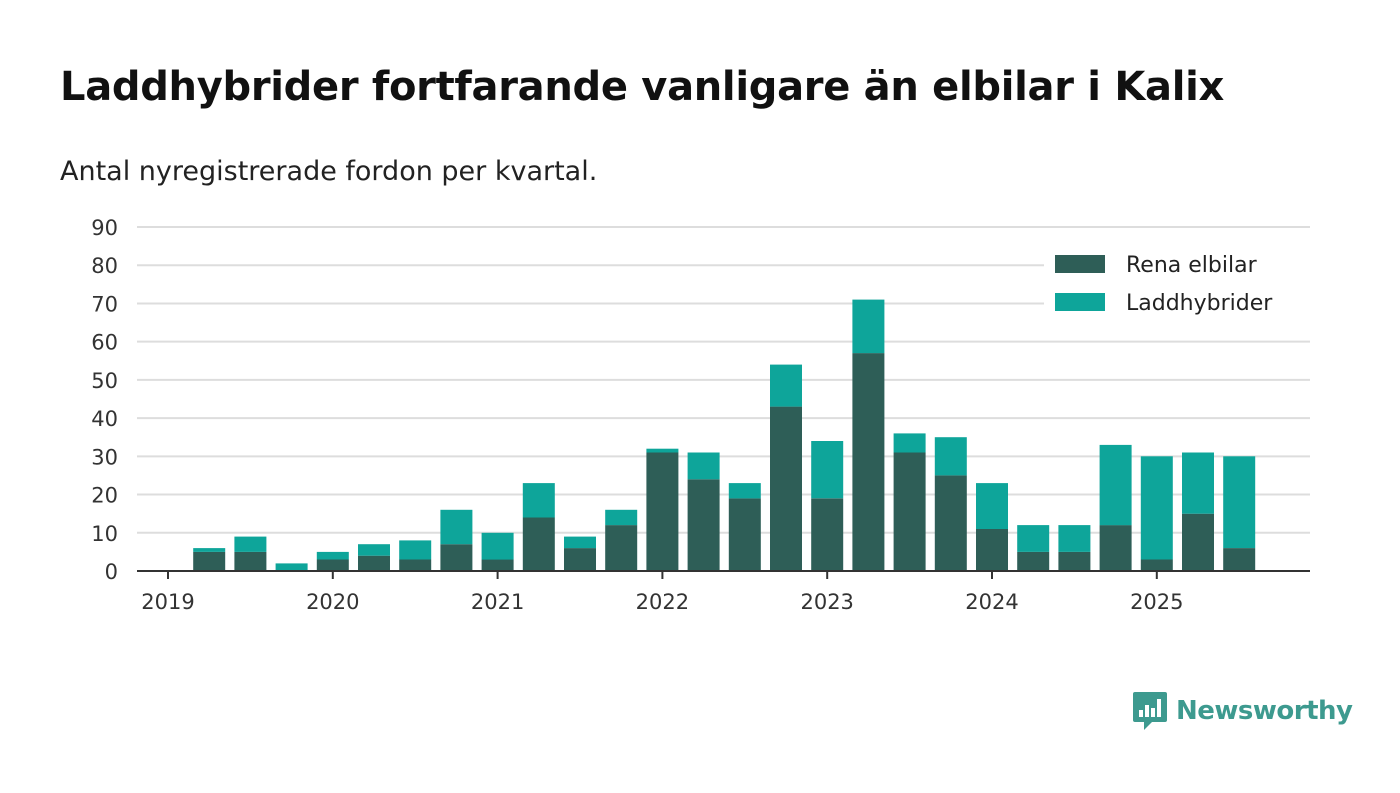  I want to click on y-tick-label: 70, so click(104, 304).